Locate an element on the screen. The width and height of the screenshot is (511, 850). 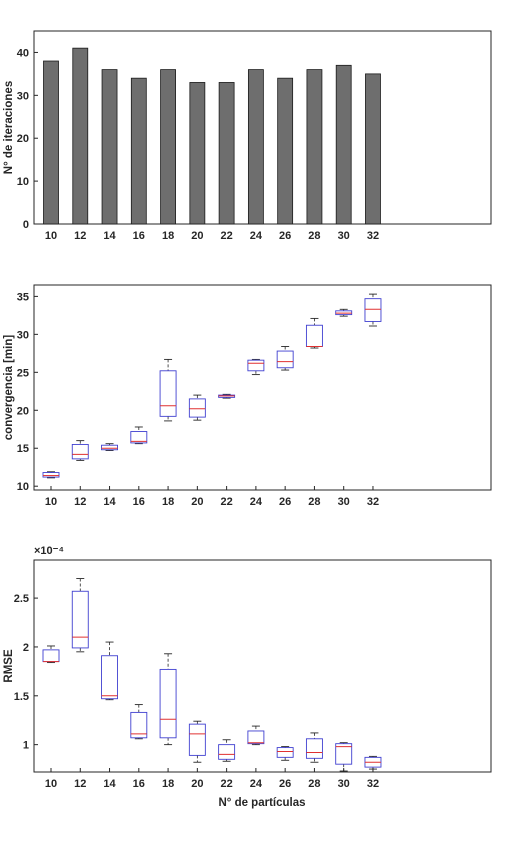
x-axis-label: N° de partículas is located at coordinates (261, 803).